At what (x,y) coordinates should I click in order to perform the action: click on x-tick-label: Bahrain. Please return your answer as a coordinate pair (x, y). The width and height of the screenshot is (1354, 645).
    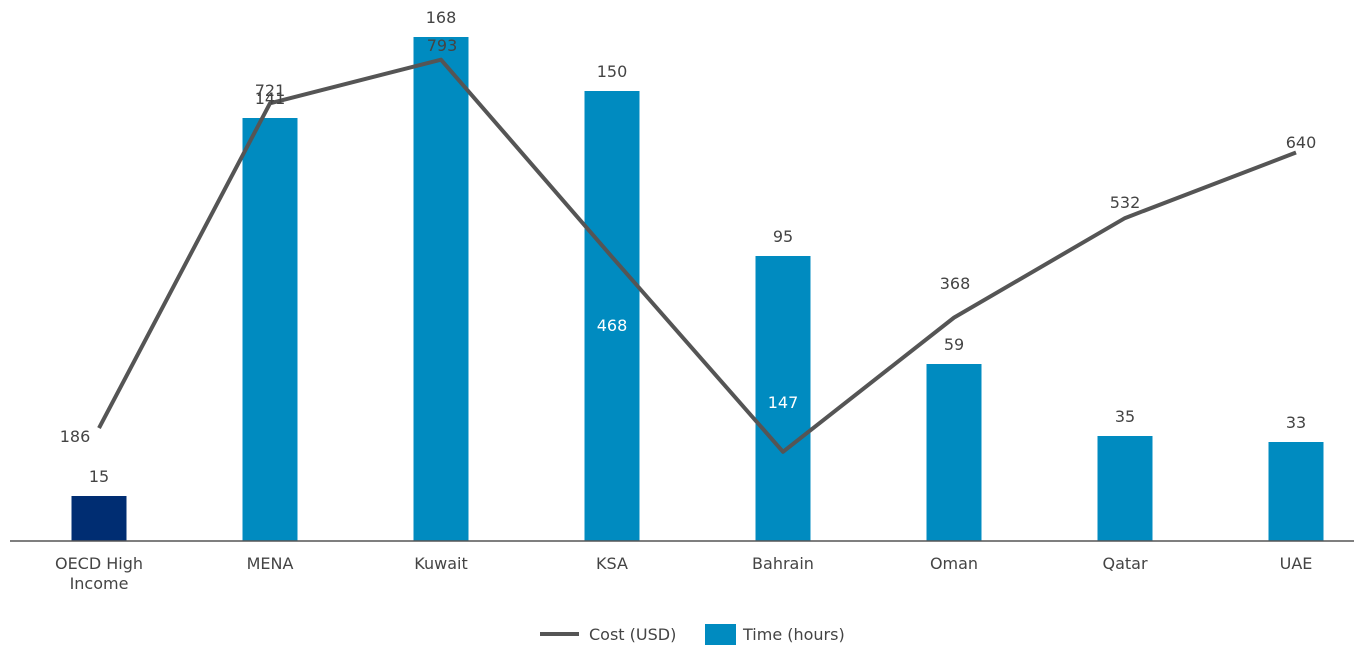
    Looking at the image, I should click on (783, 563).